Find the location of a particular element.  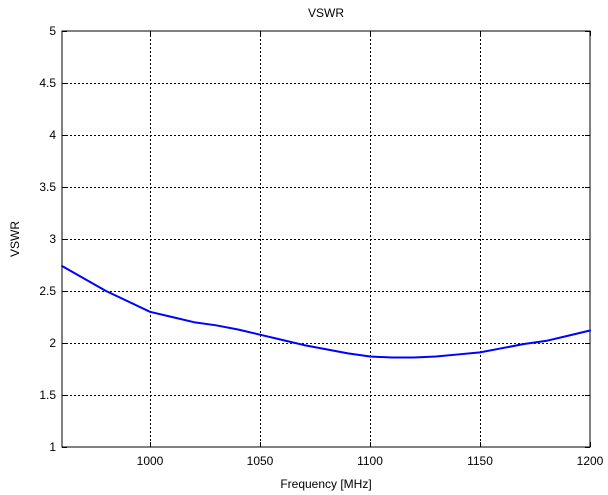

y-tick-label: 3.5 is located at coordinates (47, 187).